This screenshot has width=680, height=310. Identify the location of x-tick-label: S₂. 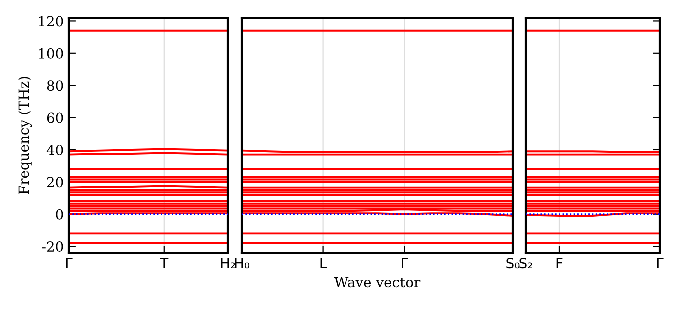
(526, 263).